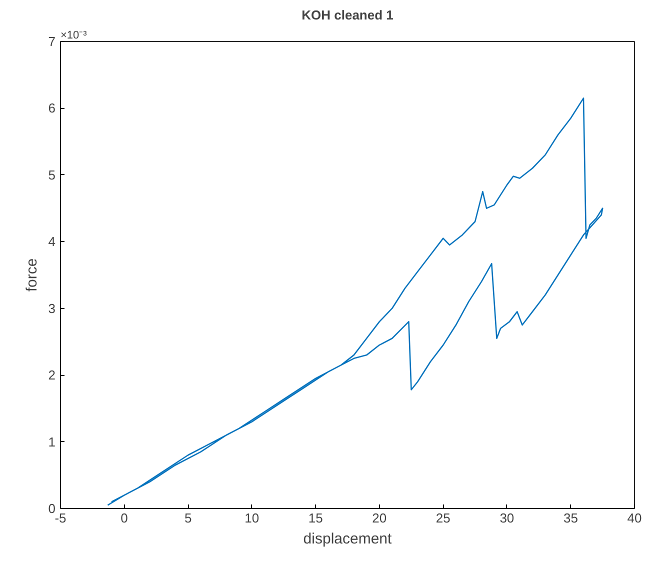 This screenshot has height=563, width=654. Describe the element at coordinates (52, 308) in the screenshot. I see `y-tick-label: 3` at that location.